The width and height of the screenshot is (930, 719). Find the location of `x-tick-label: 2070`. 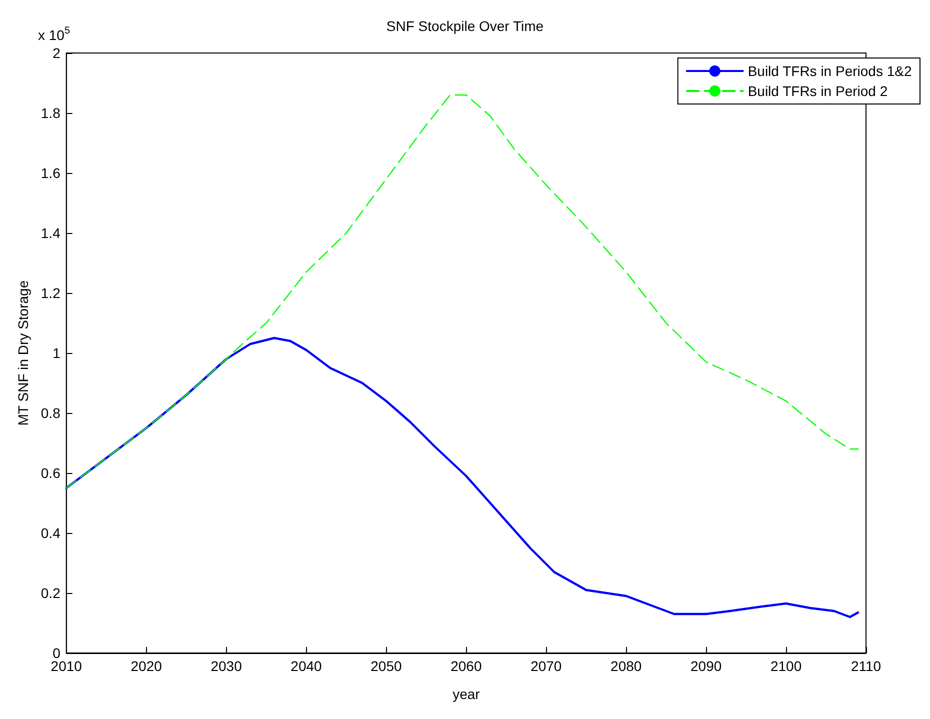

x-tick-label: 2070 is located at coordinates (546, 666).